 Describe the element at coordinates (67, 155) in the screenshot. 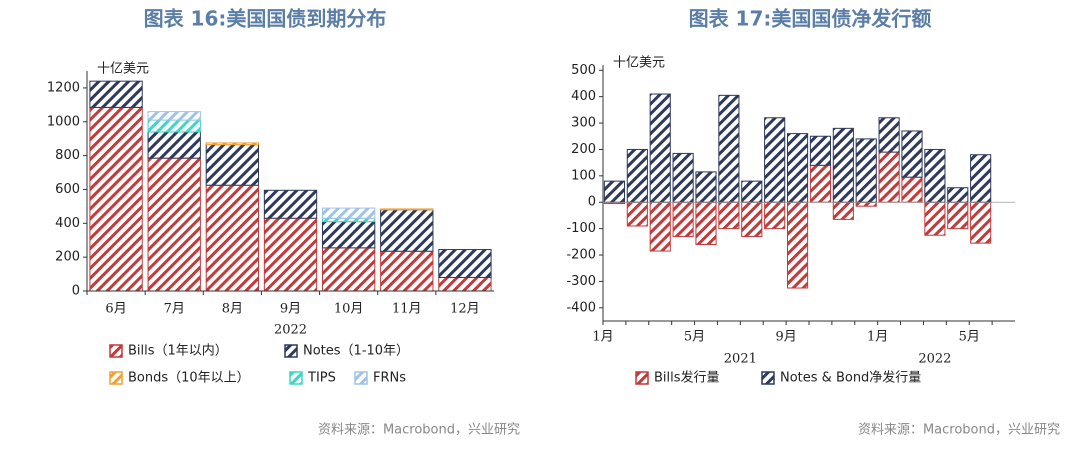

I see `y-tick-label: 800` at that location.